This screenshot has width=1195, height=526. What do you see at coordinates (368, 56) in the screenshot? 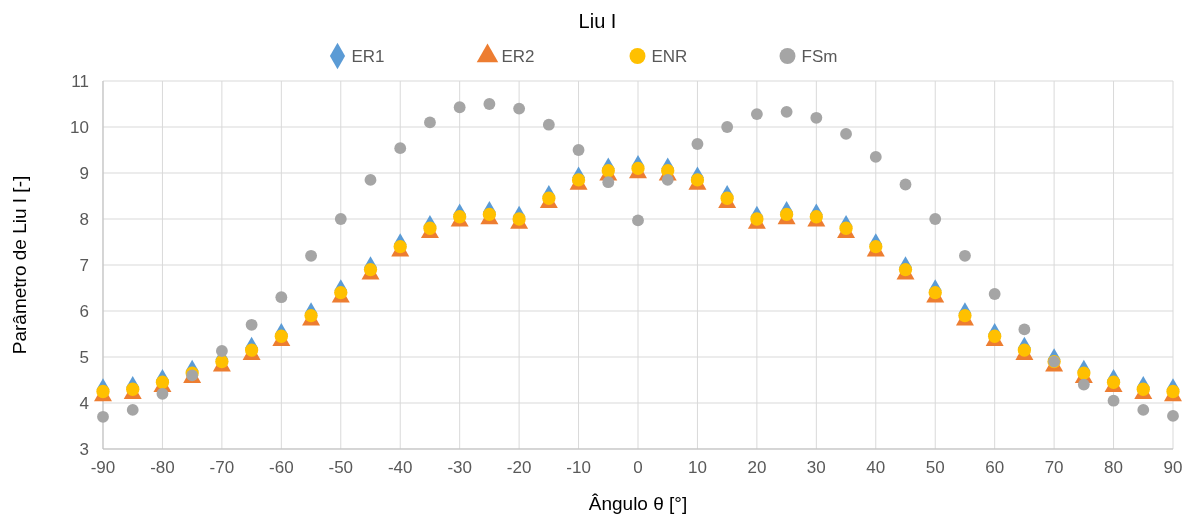
I see `legend-label: ER1` at bounding box center [368, 56].